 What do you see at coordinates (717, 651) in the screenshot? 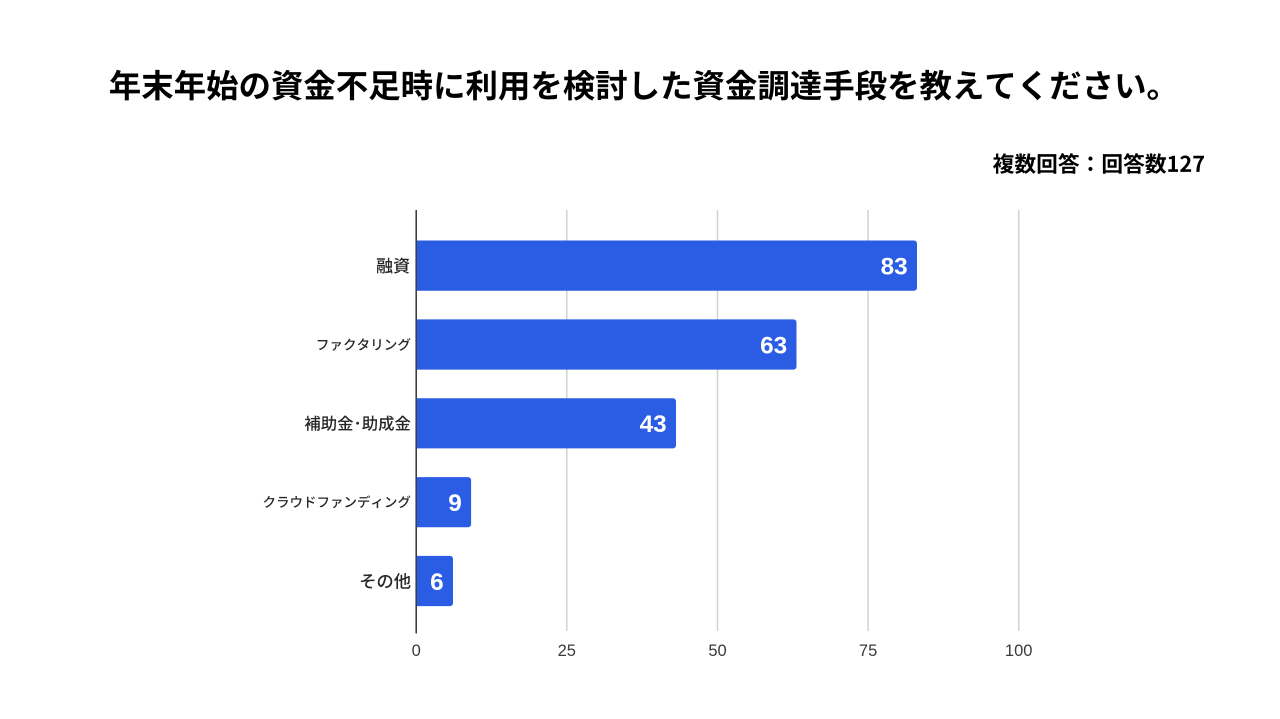
I see `svg-text: 50` at bounding box center [717, 651].